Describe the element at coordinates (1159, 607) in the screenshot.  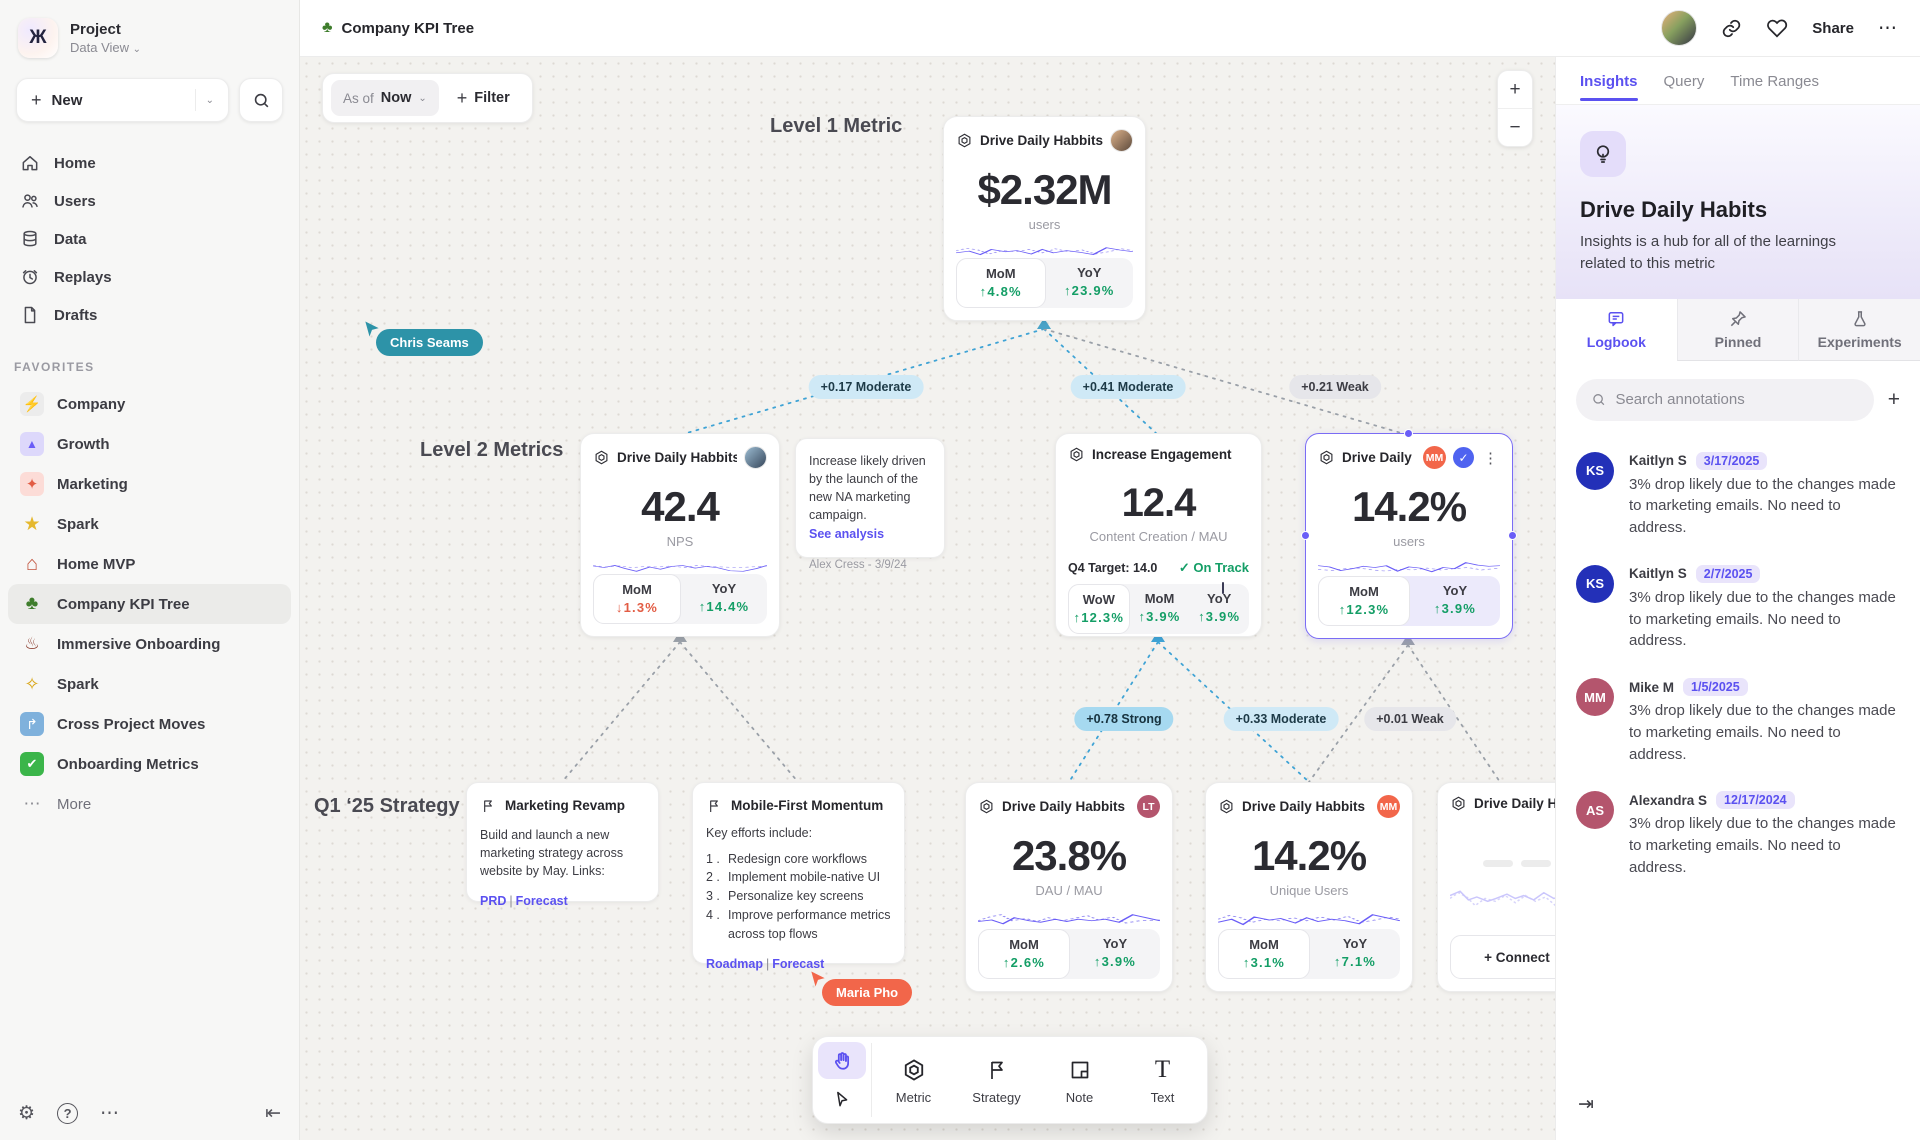
I see `stat-mom: MoM ↑3.9%` at that location.